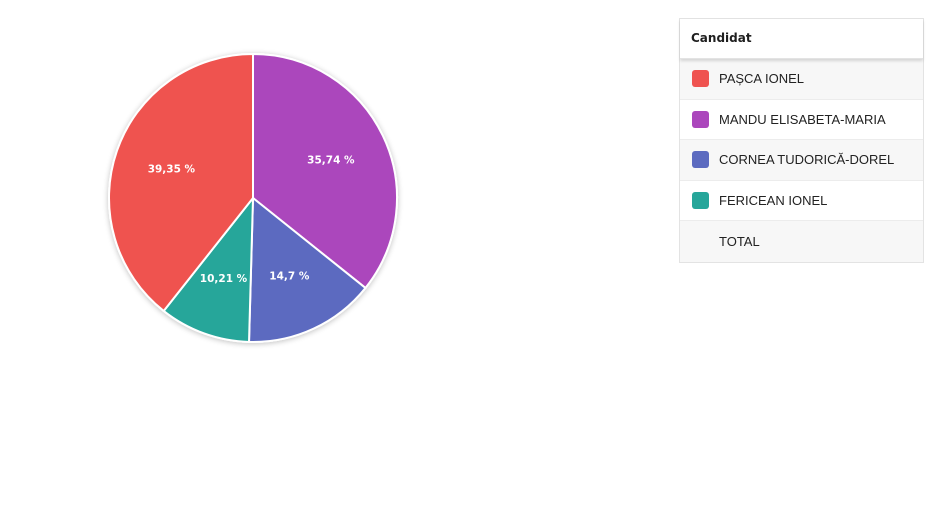 The height and width of the screenshot is (520, 950). I want to click on pie-labels: 35,74 % 14,7 % 10,21 % 39,35 %, so click(251, 220).